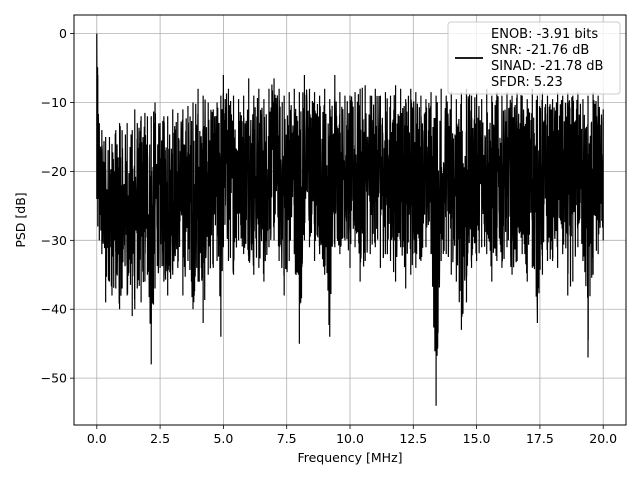  What do you see at coordinates (54, 102) in the screenshot?
I see `y-tick-label: −10` at bounding box center [54, 102].